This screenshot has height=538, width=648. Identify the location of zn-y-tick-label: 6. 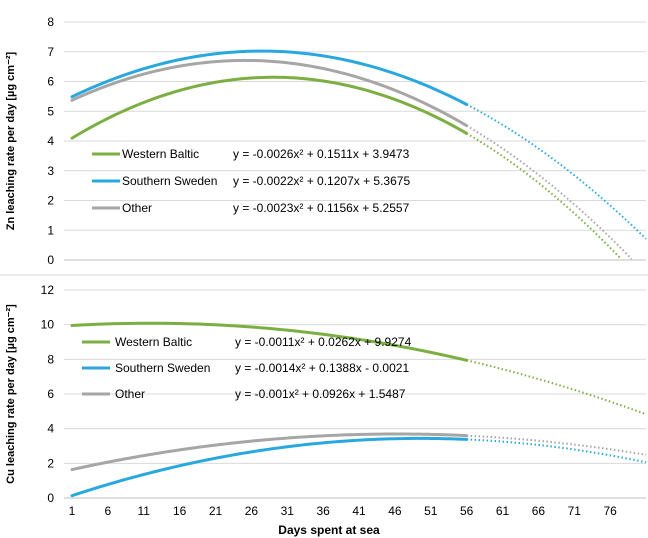
(50, 82).